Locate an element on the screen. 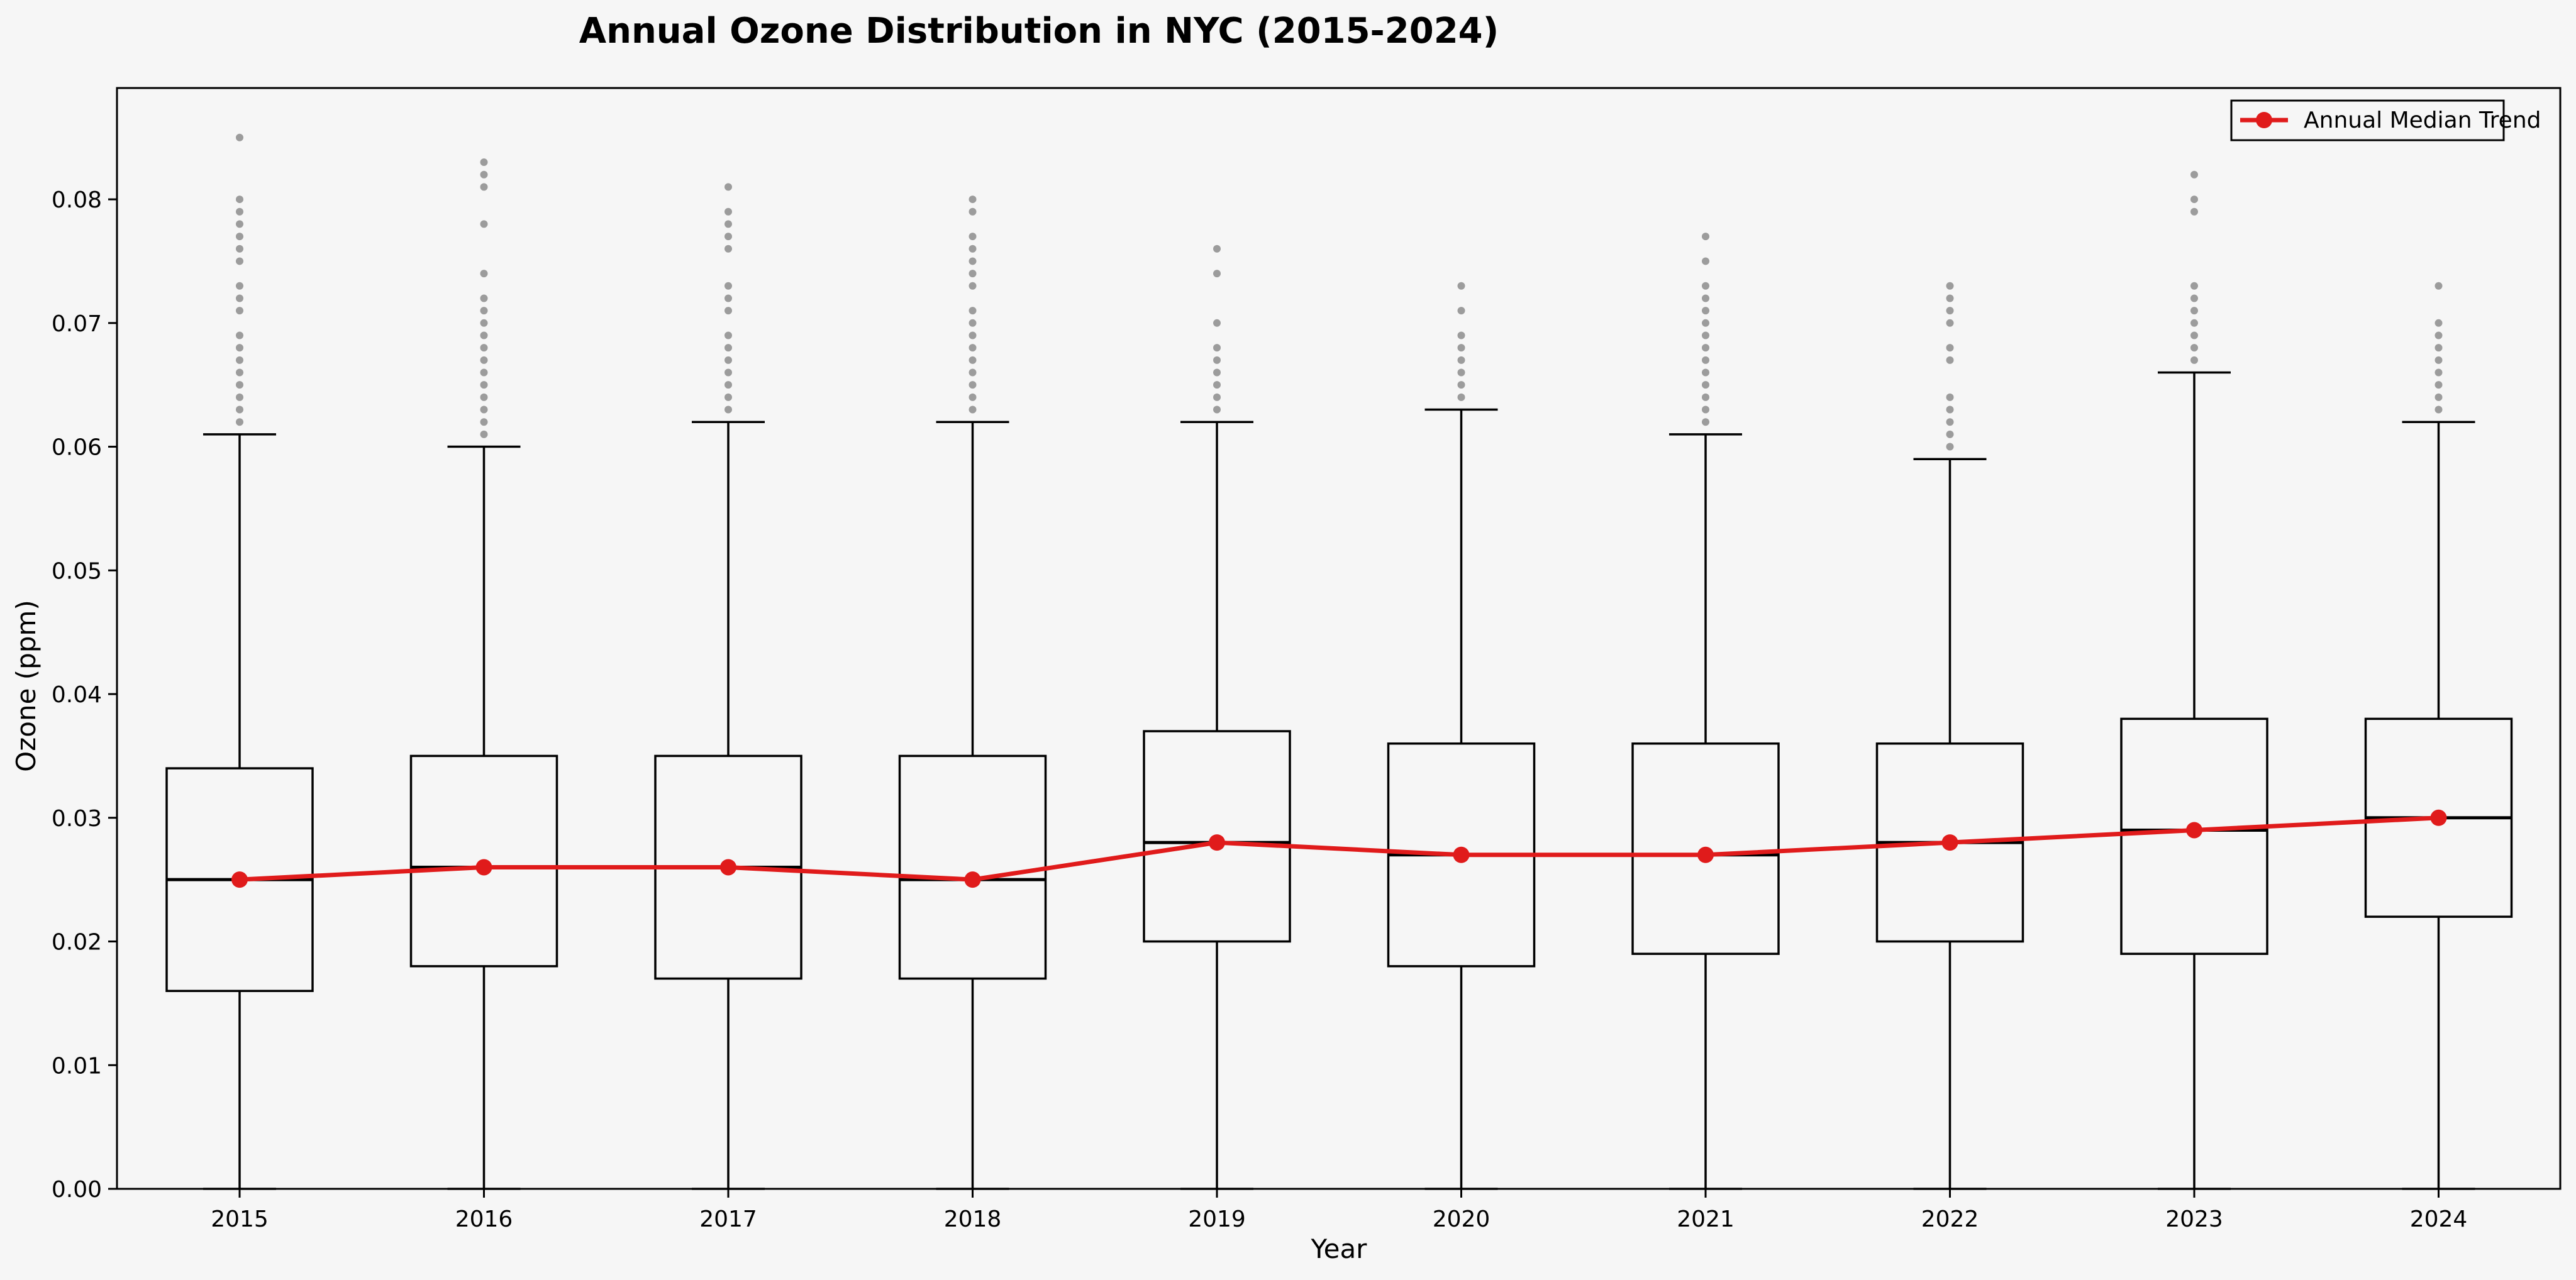 The height and width of the screenshot is (1280, 2576). x-tick-label: 2018 is located at coordinates (973, 1219).